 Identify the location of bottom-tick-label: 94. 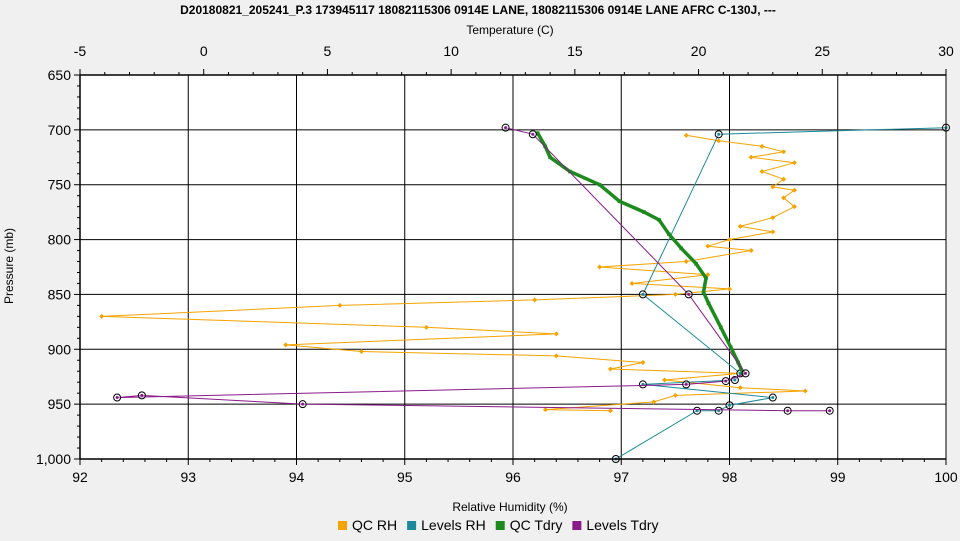
(297, 477).